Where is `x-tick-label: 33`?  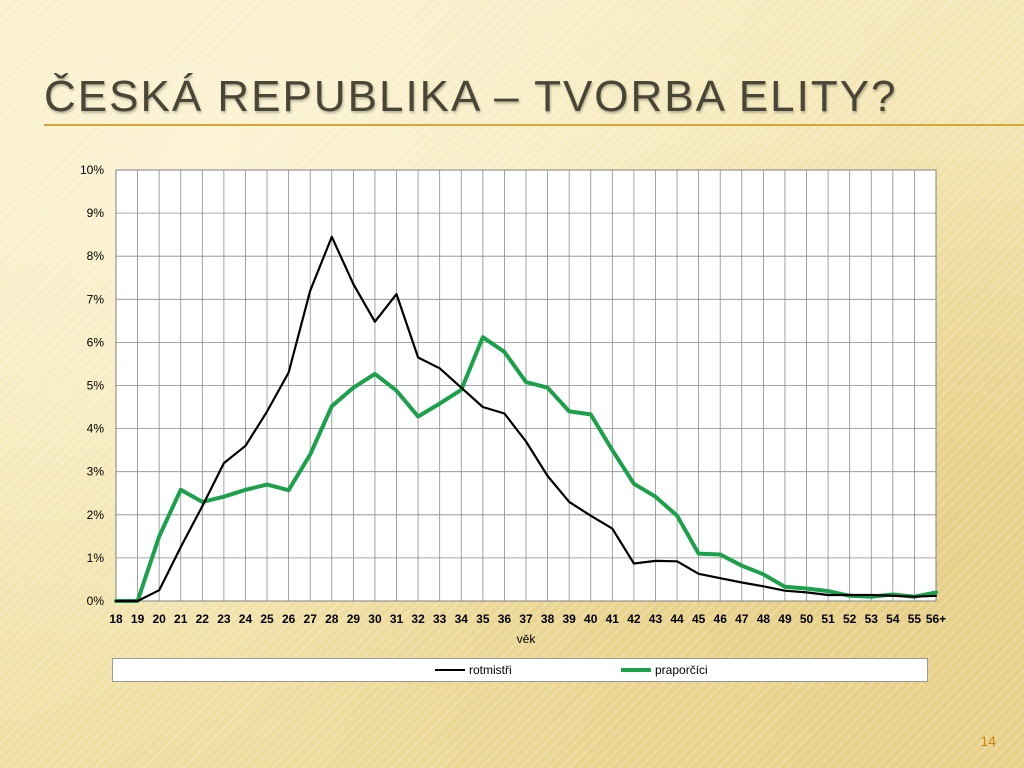
x-tick-label: 33 is located at coordinates (440, 619).